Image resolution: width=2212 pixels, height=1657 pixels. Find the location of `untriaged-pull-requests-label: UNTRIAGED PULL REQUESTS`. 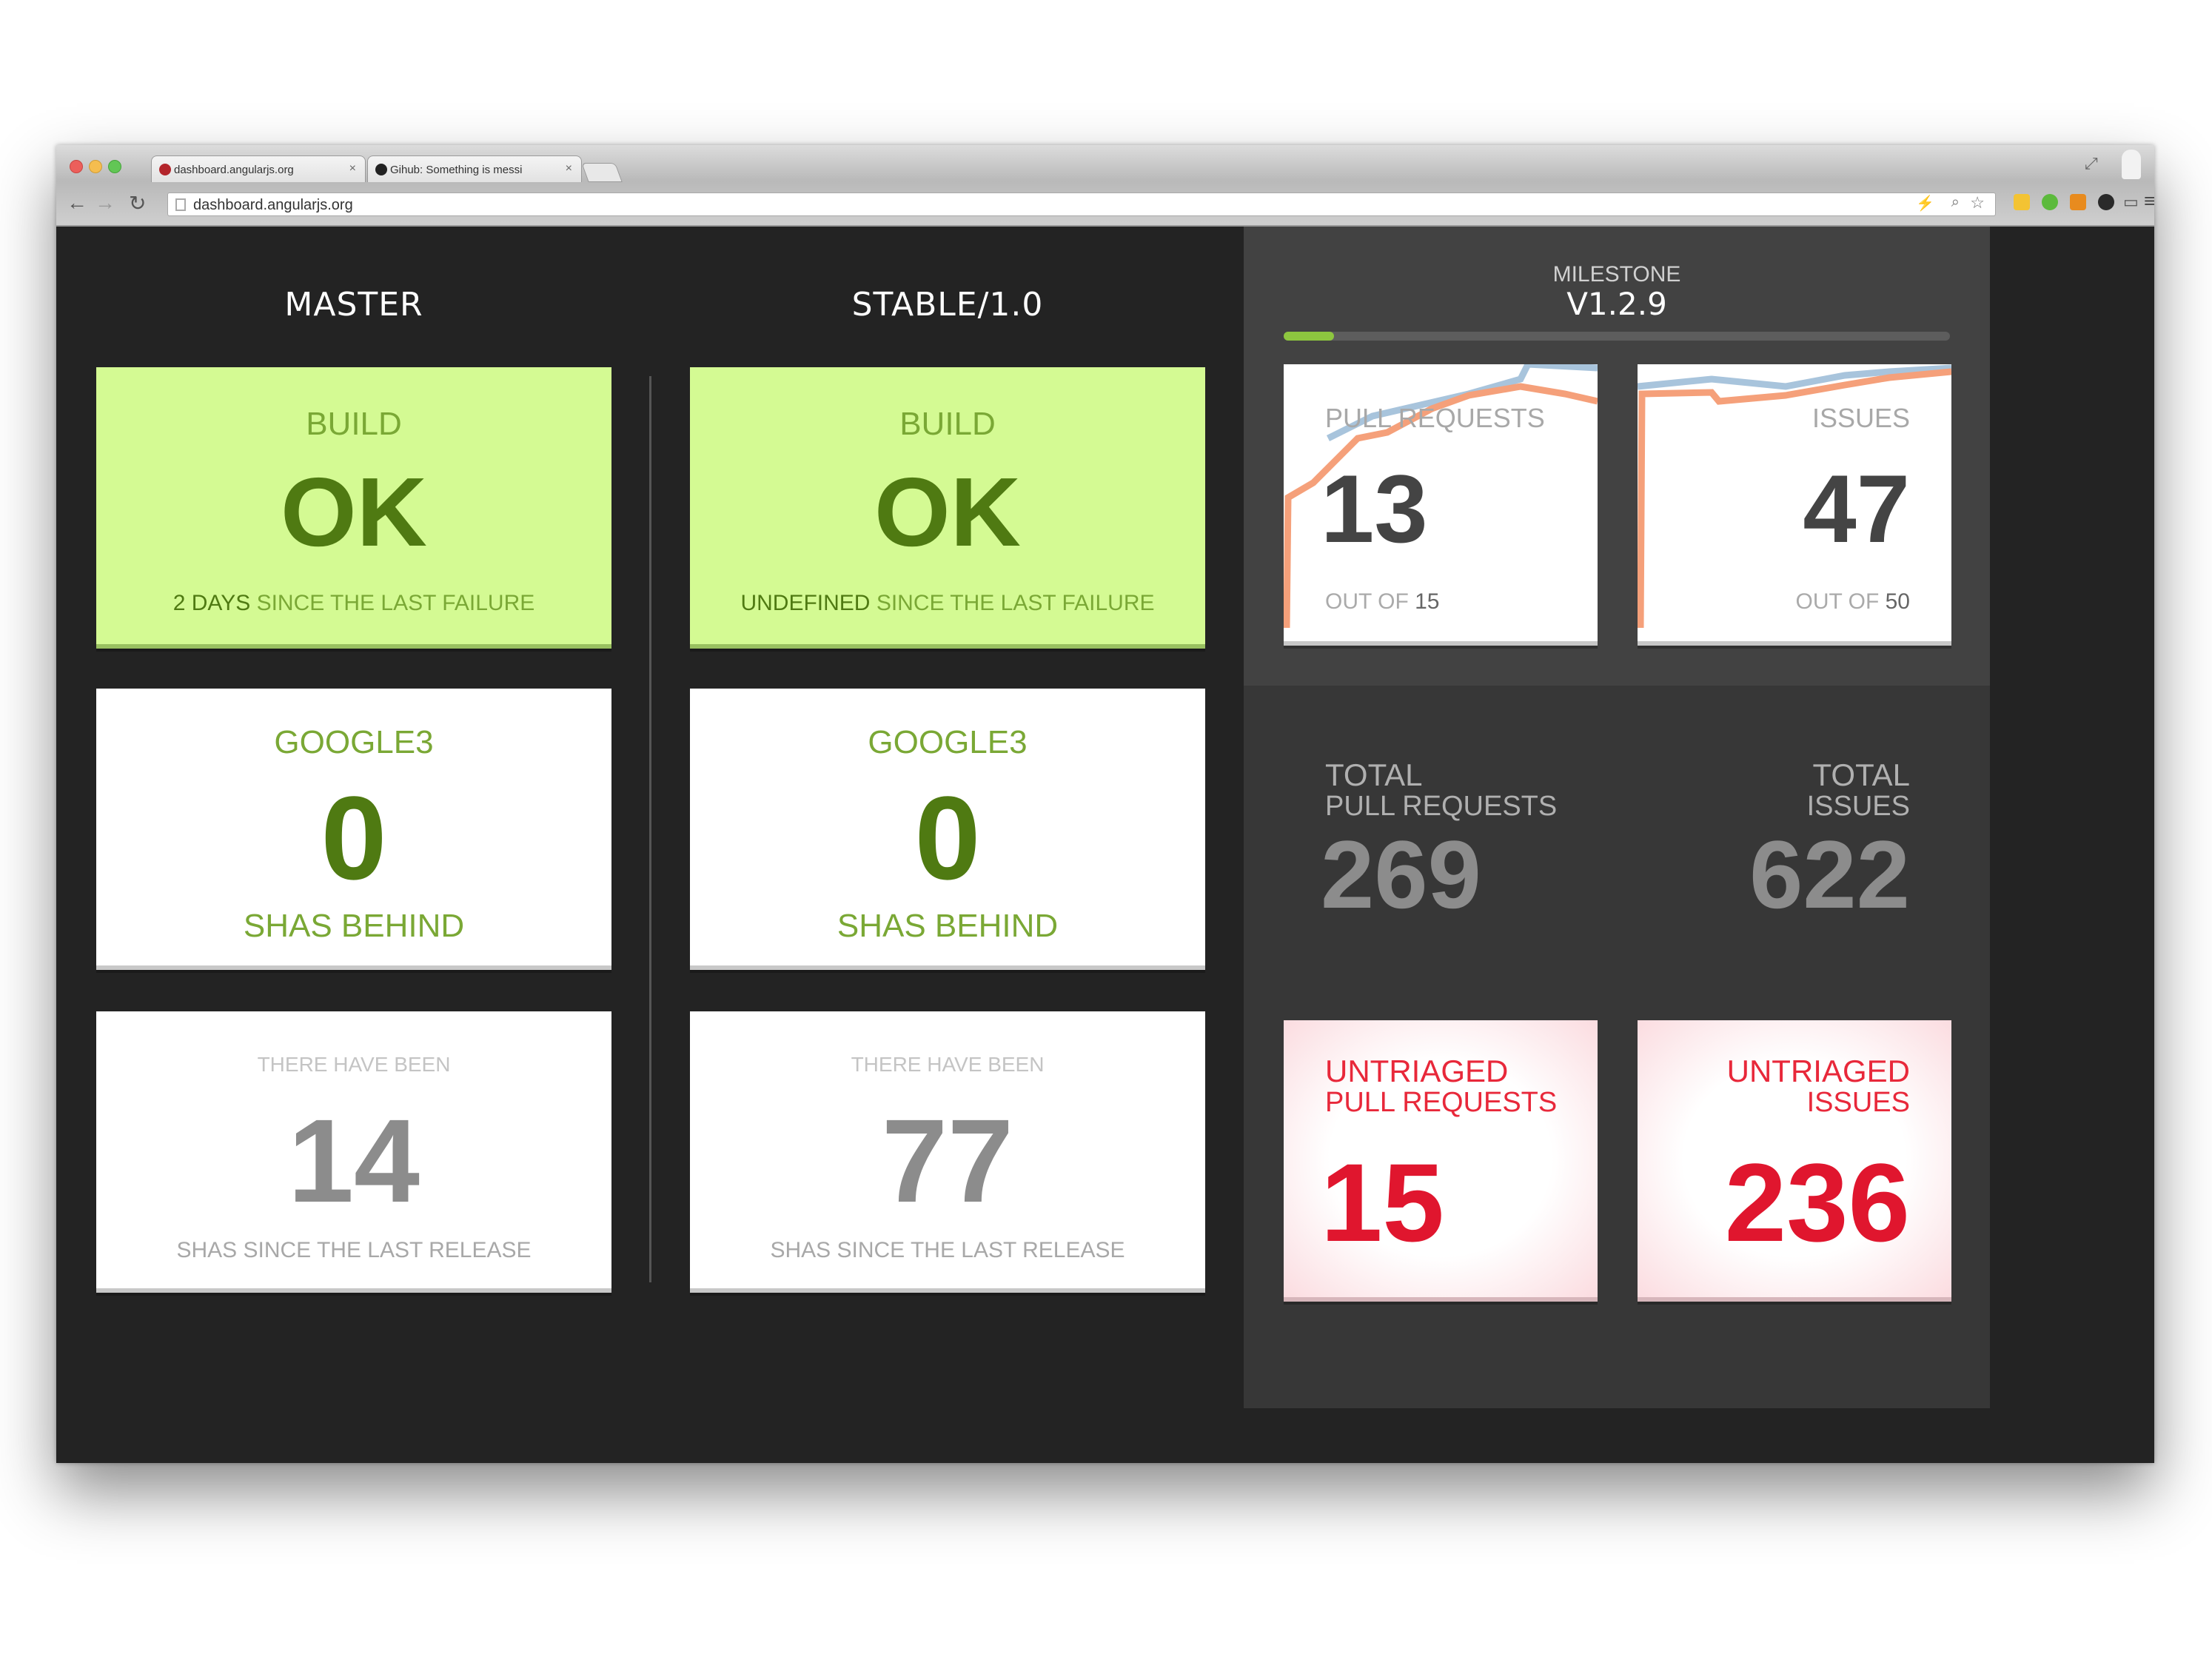

untriaged-pull-requests-label: UNTRIAGED PULL REQUESTS is located at coordinates (1441, 1086).